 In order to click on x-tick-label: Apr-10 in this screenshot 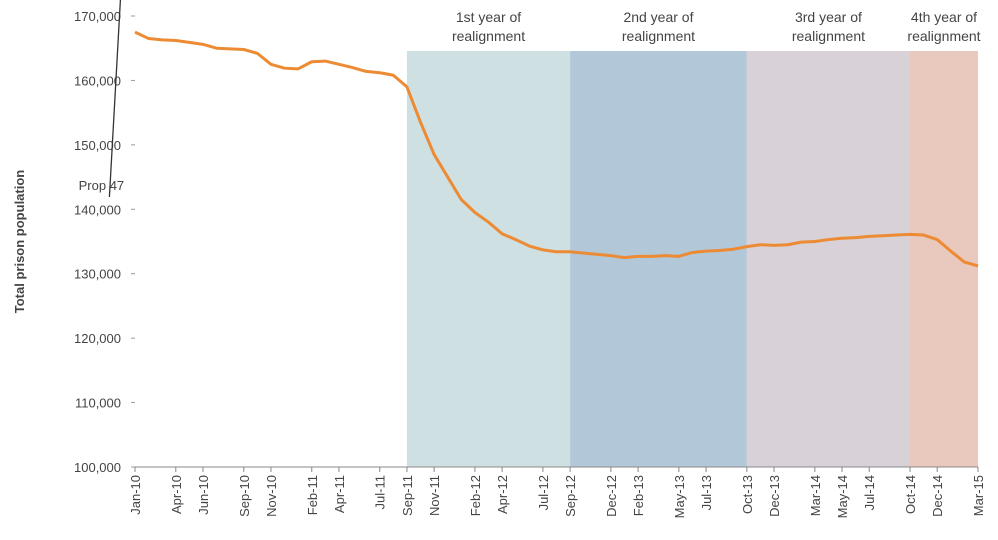, I will do `click(176, 494)`.